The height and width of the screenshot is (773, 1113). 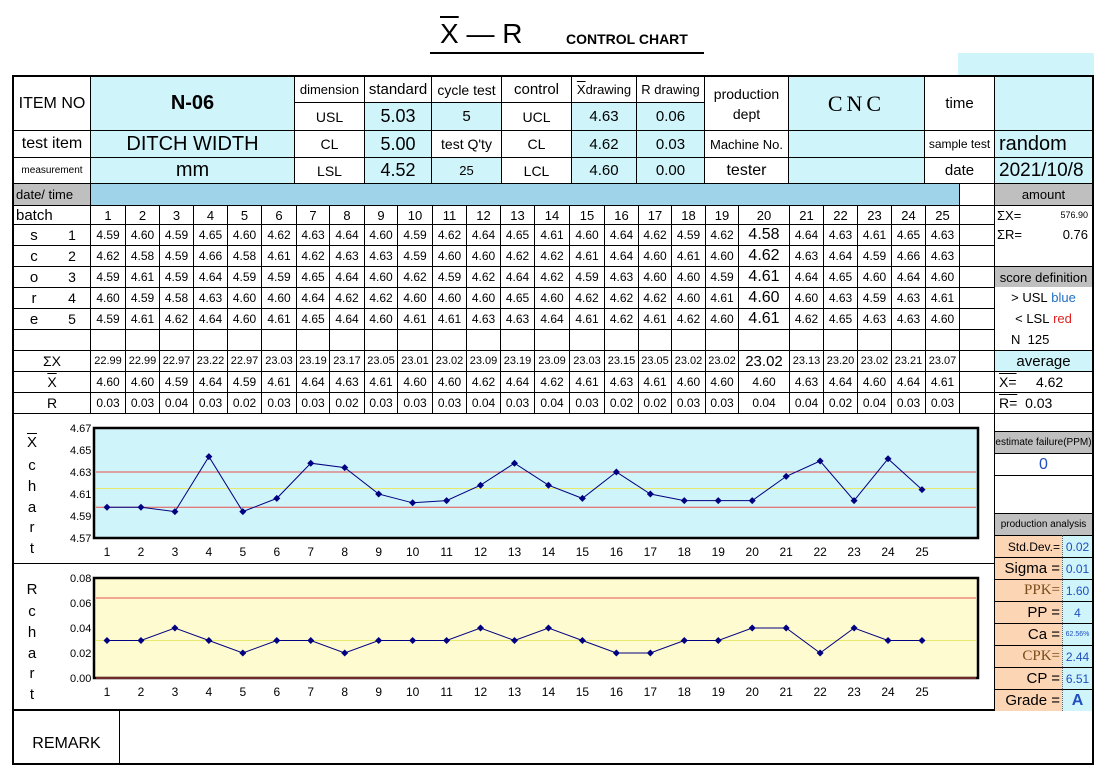 I want to click on cl-label: CL, so click(x=329, y=143).